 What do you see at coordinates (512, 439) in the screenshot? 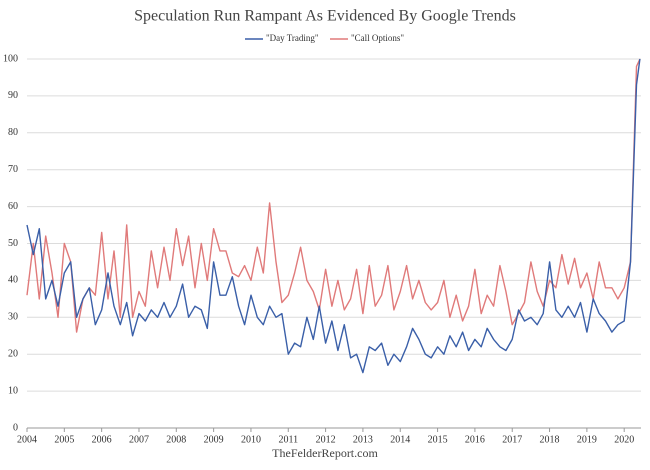
I see `x-tick-label: 2017` at bounding box center [512, 439].